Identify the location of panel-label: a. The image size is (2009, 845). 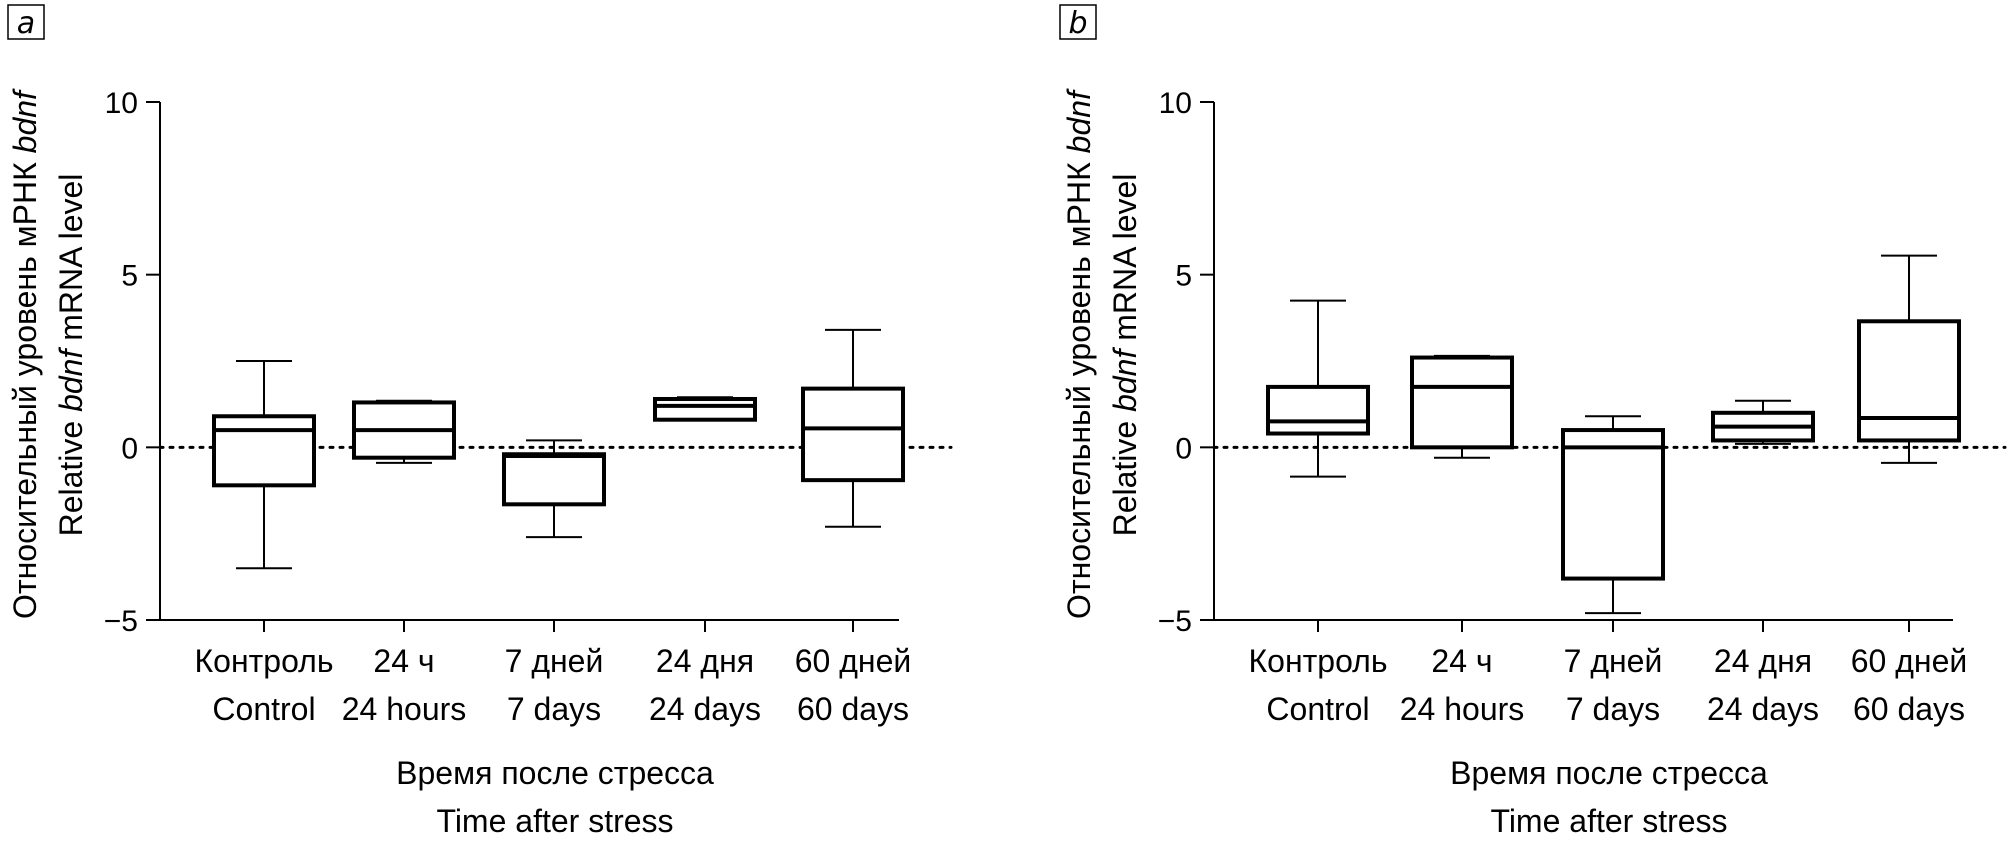
(26, 23).